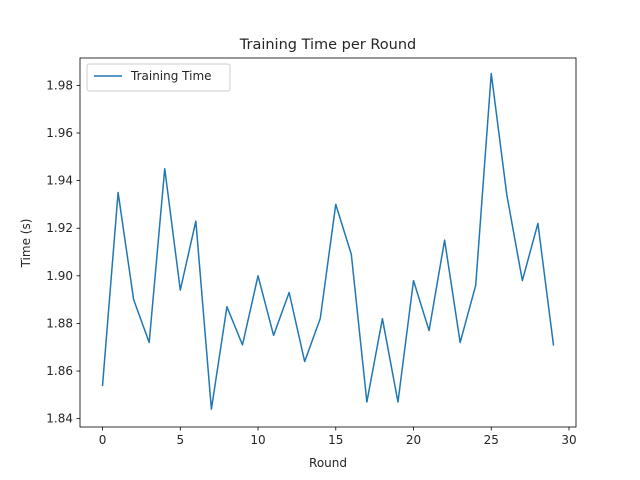 Image resolution: width=640 pixels, height=480 pixels. What do you see at coordinates (26, 244) in the screenshot?
I see `y-axis-label: Time (s)` at bounding box center [26, 244].